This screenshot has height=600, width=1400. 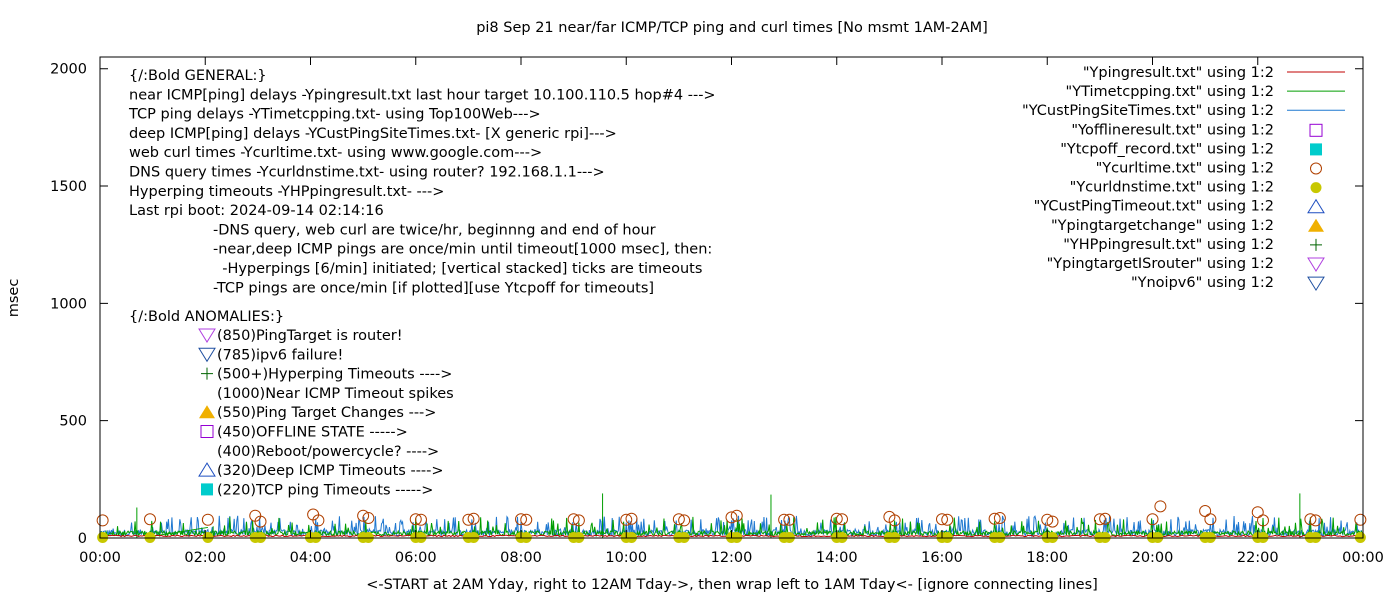 What do you see at coordinates (942, 558) in the screenshot?
I see `x-tick-label: 16:00` at bounding box center [942, 558].